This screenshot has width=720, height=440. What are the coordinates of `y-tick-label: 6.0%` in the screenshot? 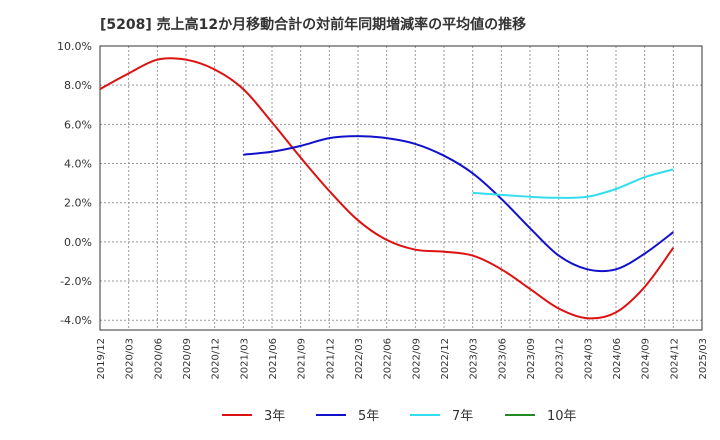 It's located at (78, 124).